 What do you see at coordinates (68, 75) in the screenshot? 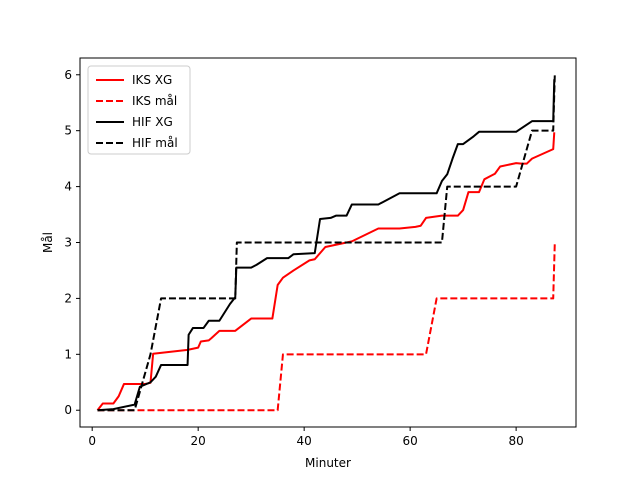
I see `y-tick-label: 6` at bounding box center [68, 75].